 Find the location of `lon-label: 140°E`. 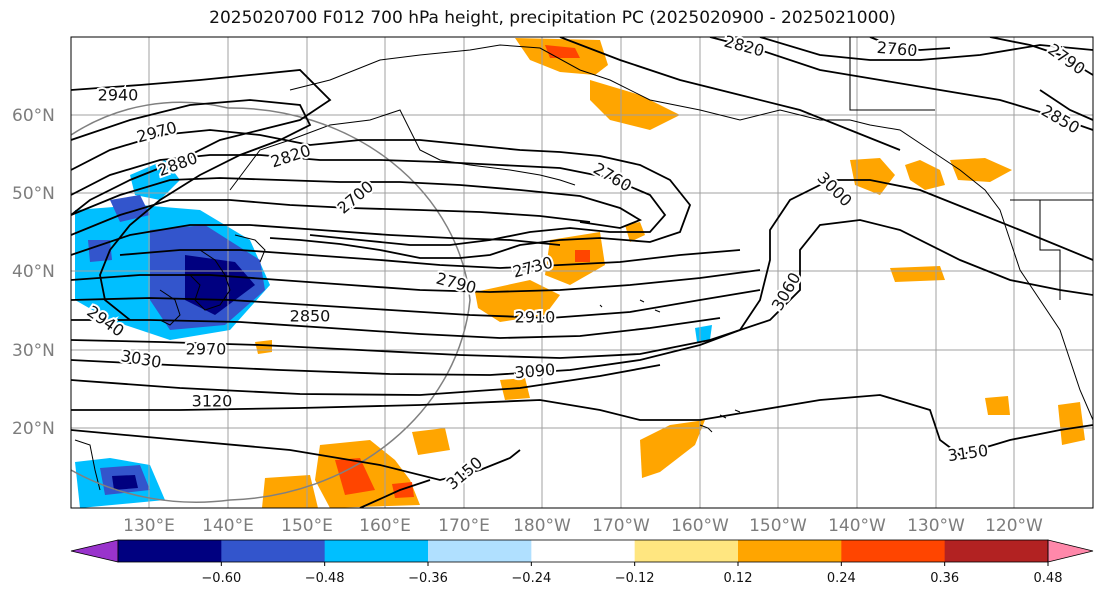

lon-label: 140°E is located at coordinates (228, 526).